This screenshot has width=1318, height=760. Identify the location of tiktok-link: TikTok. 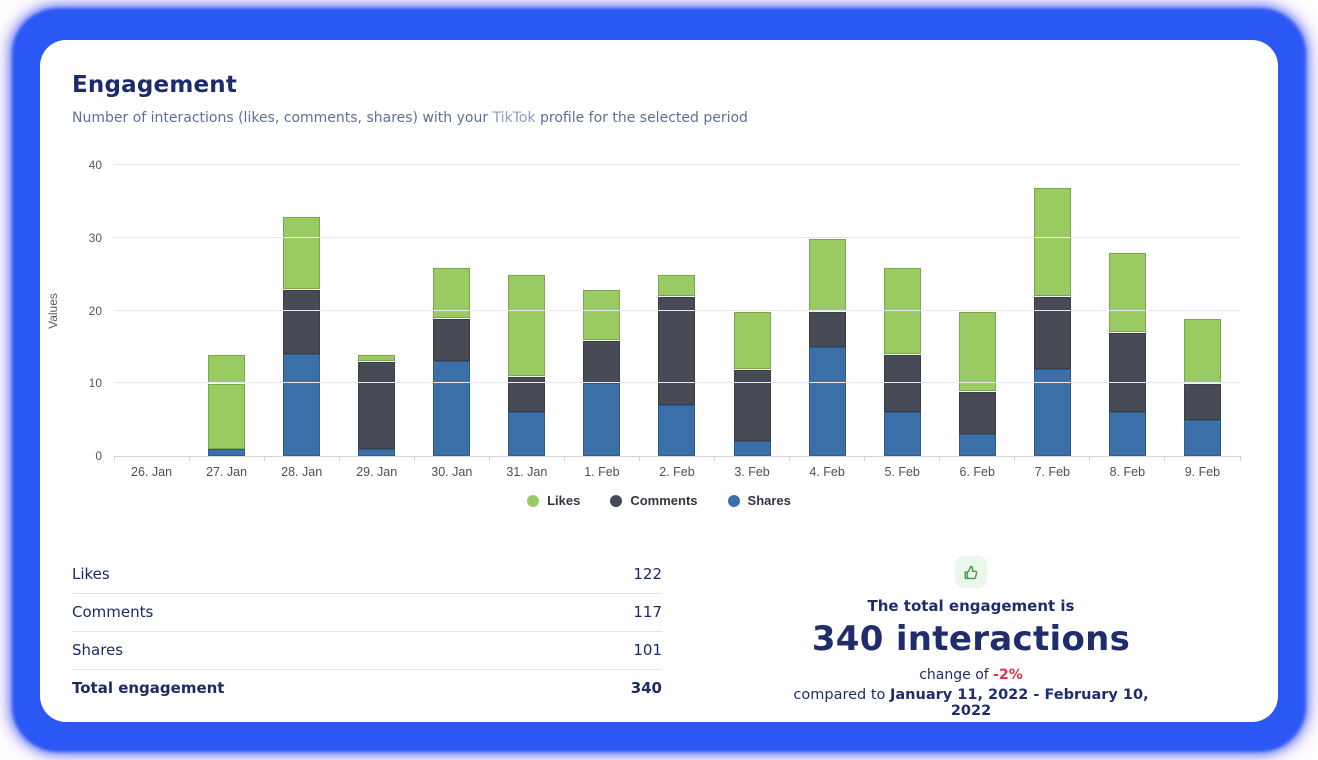
(514, 118).